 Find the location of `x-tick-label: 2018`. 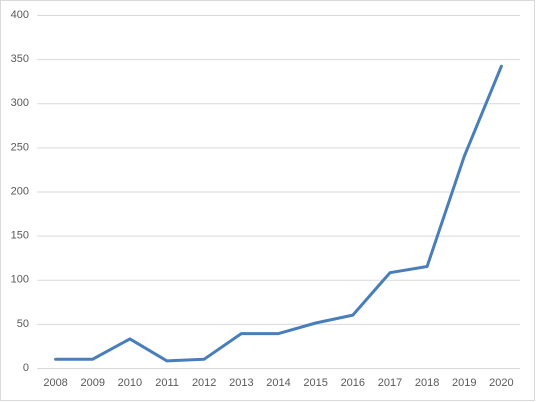

x-tick-label: 2018 is located at coordinates (427, 383).